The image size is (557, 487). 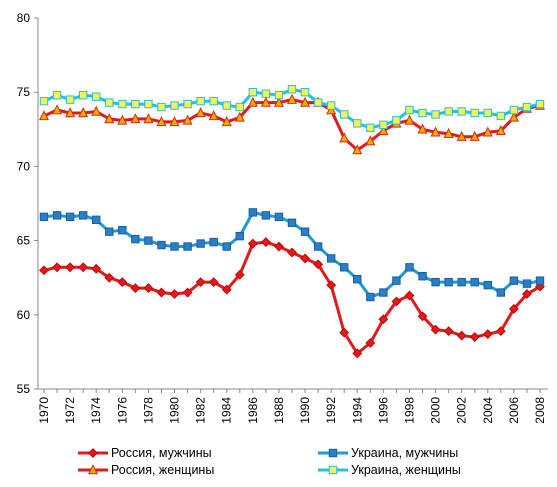 What do you see at coordinates (24, 92) in the screenshot?
I see `y-tick-label: 75` at bounding box center [24, 92].